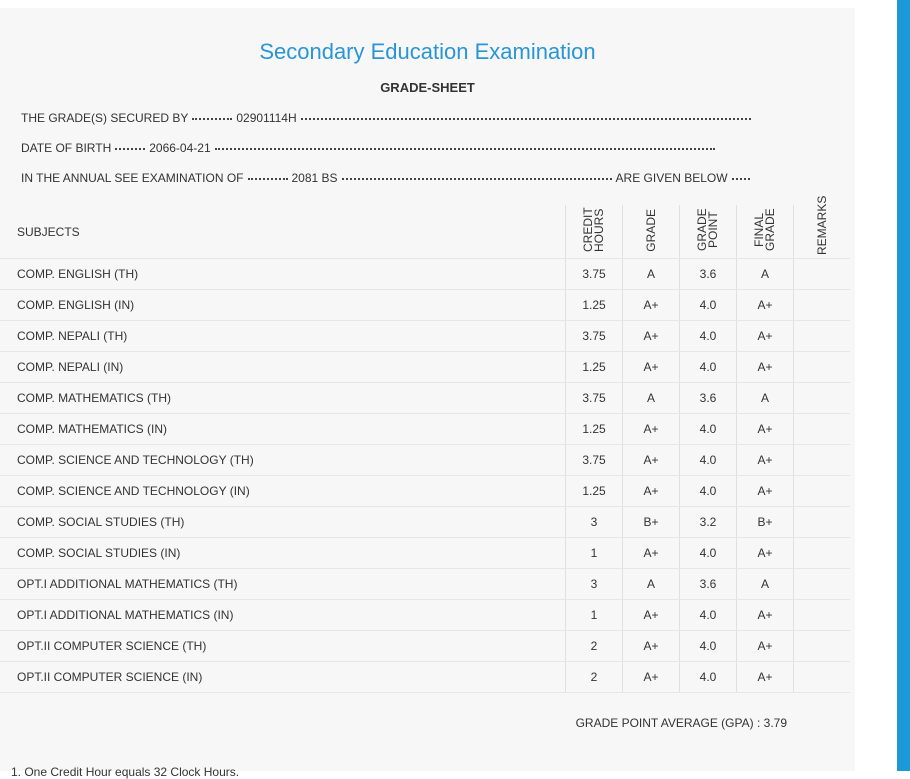  I want to click on subject: COMP. NEPALI (IN), so click(283, 367).